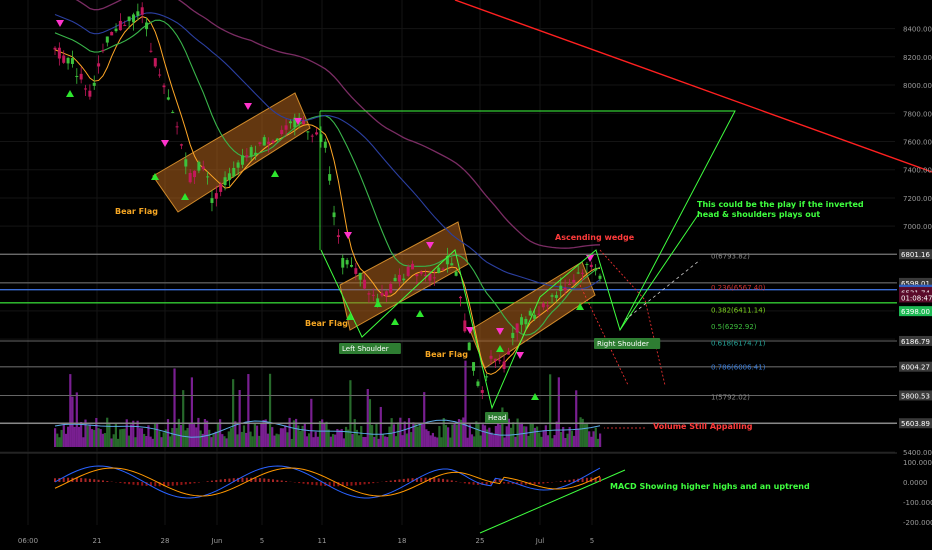 This screenshot has height=550, width=932. I want to click on macd-pane, so click(448, 475).